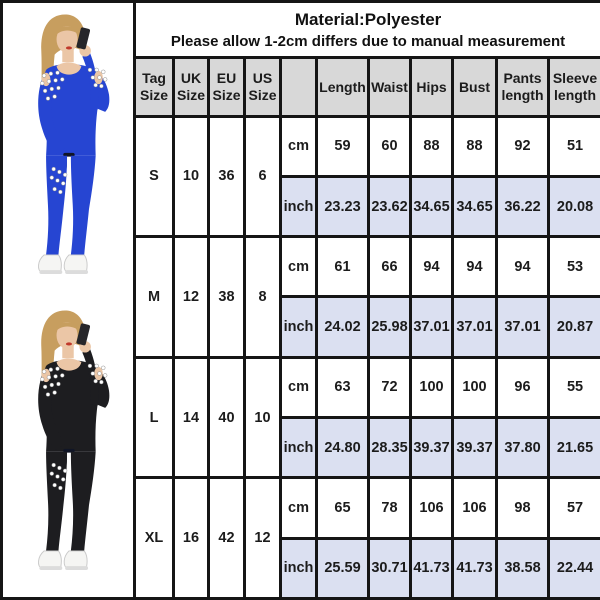 The image size is (600, 600). I want to click on length-cm-cell: 59, so click(342, 146).